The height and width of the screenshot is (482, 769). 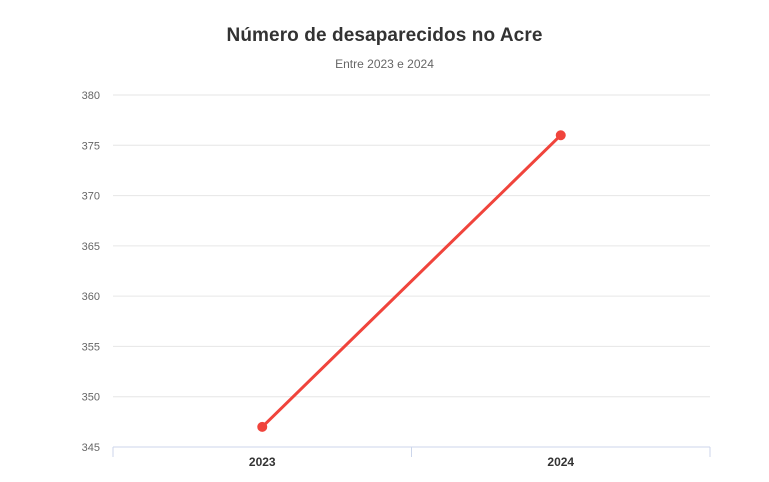 I want to click on y-axis-tick-label: 350, so click(x=91, y=398).